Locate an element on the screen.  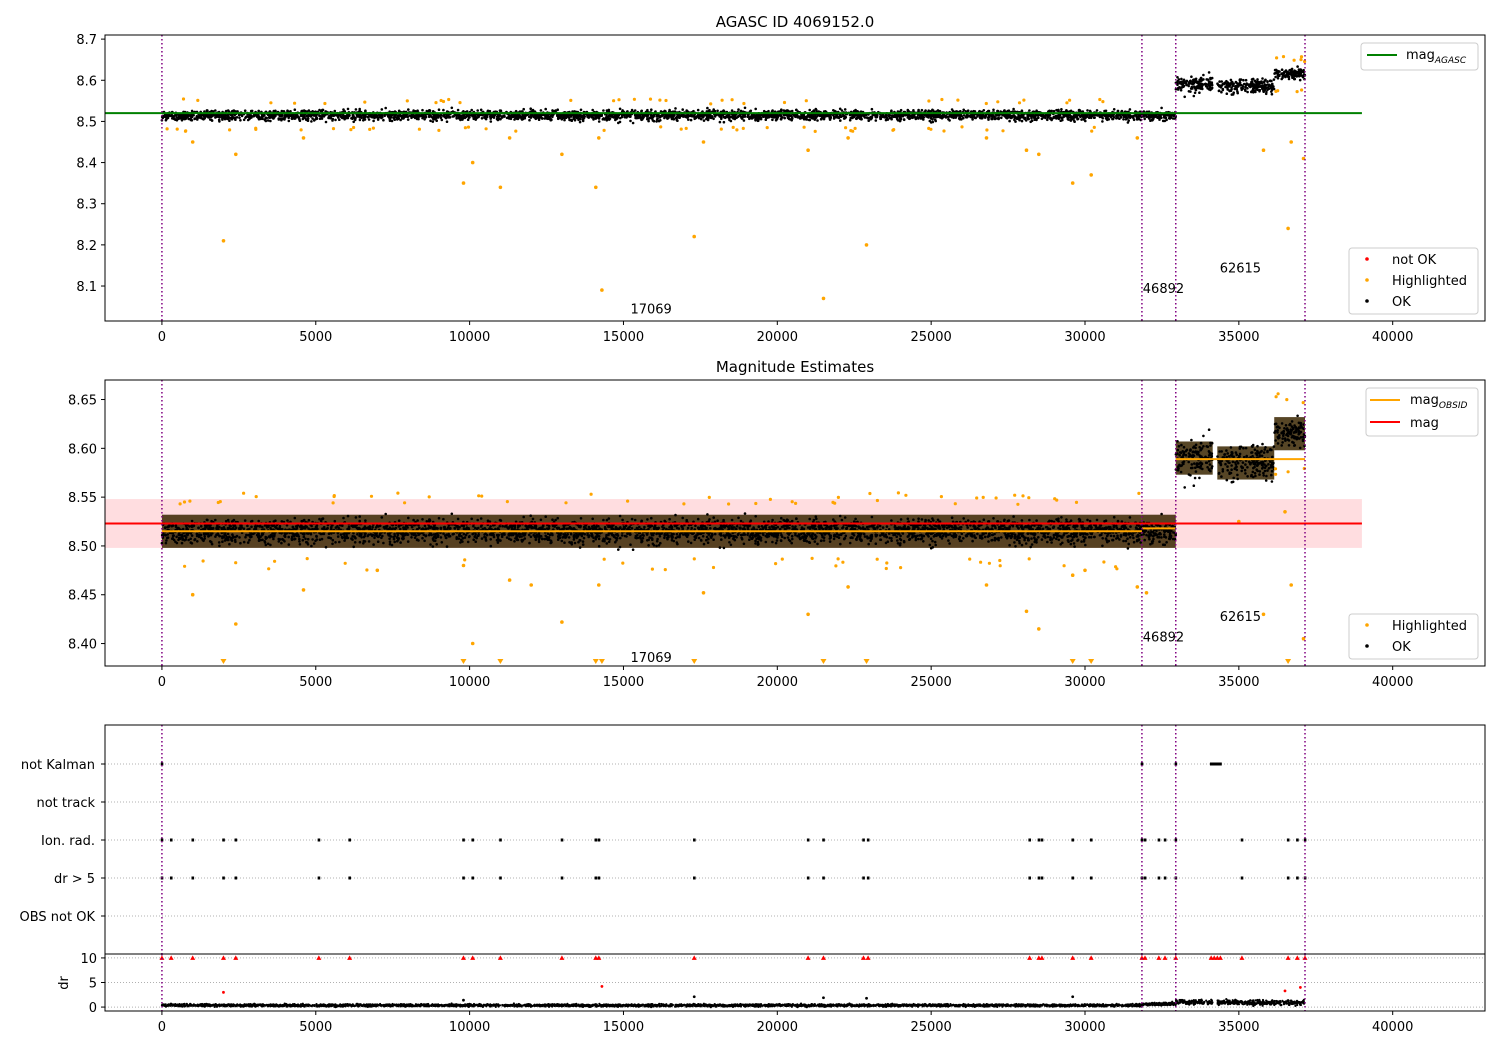
obsid-label: 62615 is located at coordinates (1240, 269).